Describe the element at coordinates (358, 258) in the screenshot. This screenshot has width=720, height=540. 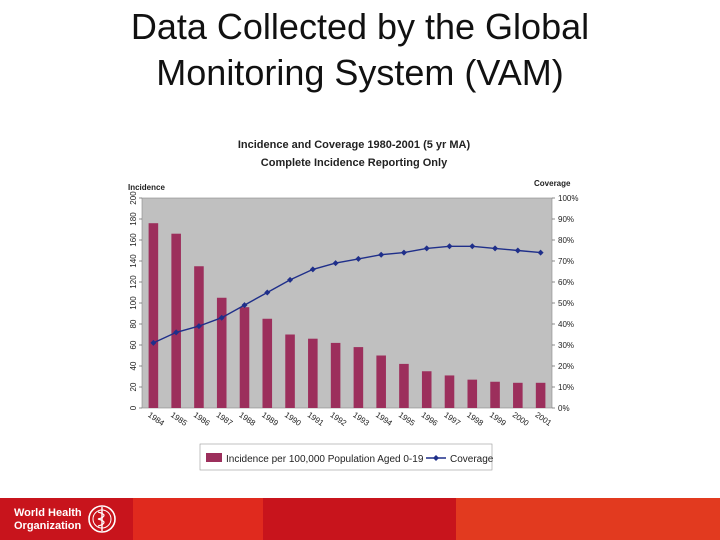
I see `coverage-point-1993` at that location.